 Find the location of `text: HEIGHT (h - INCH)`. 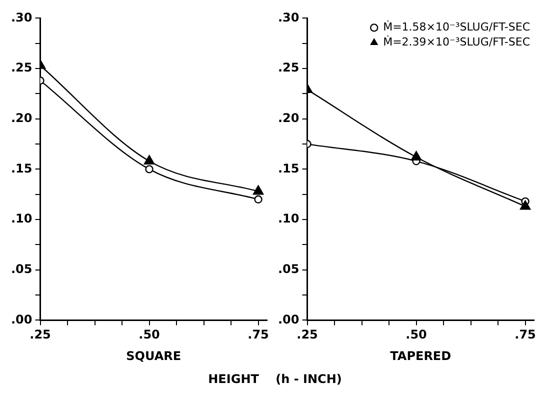

text: HEIGHT (h - INCH) is located at coordinates (275, 379).